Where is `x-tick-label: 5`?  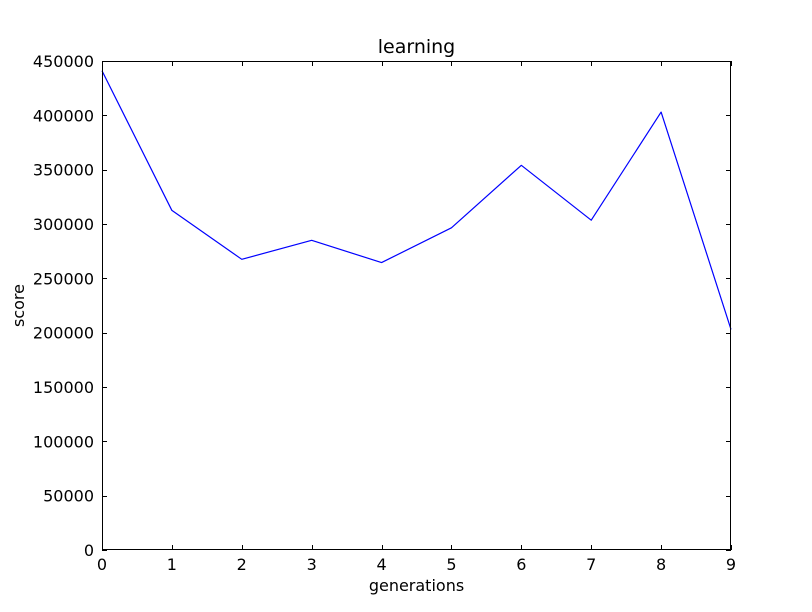 x-tick-label: 5 is located at coordinates (451, 564).